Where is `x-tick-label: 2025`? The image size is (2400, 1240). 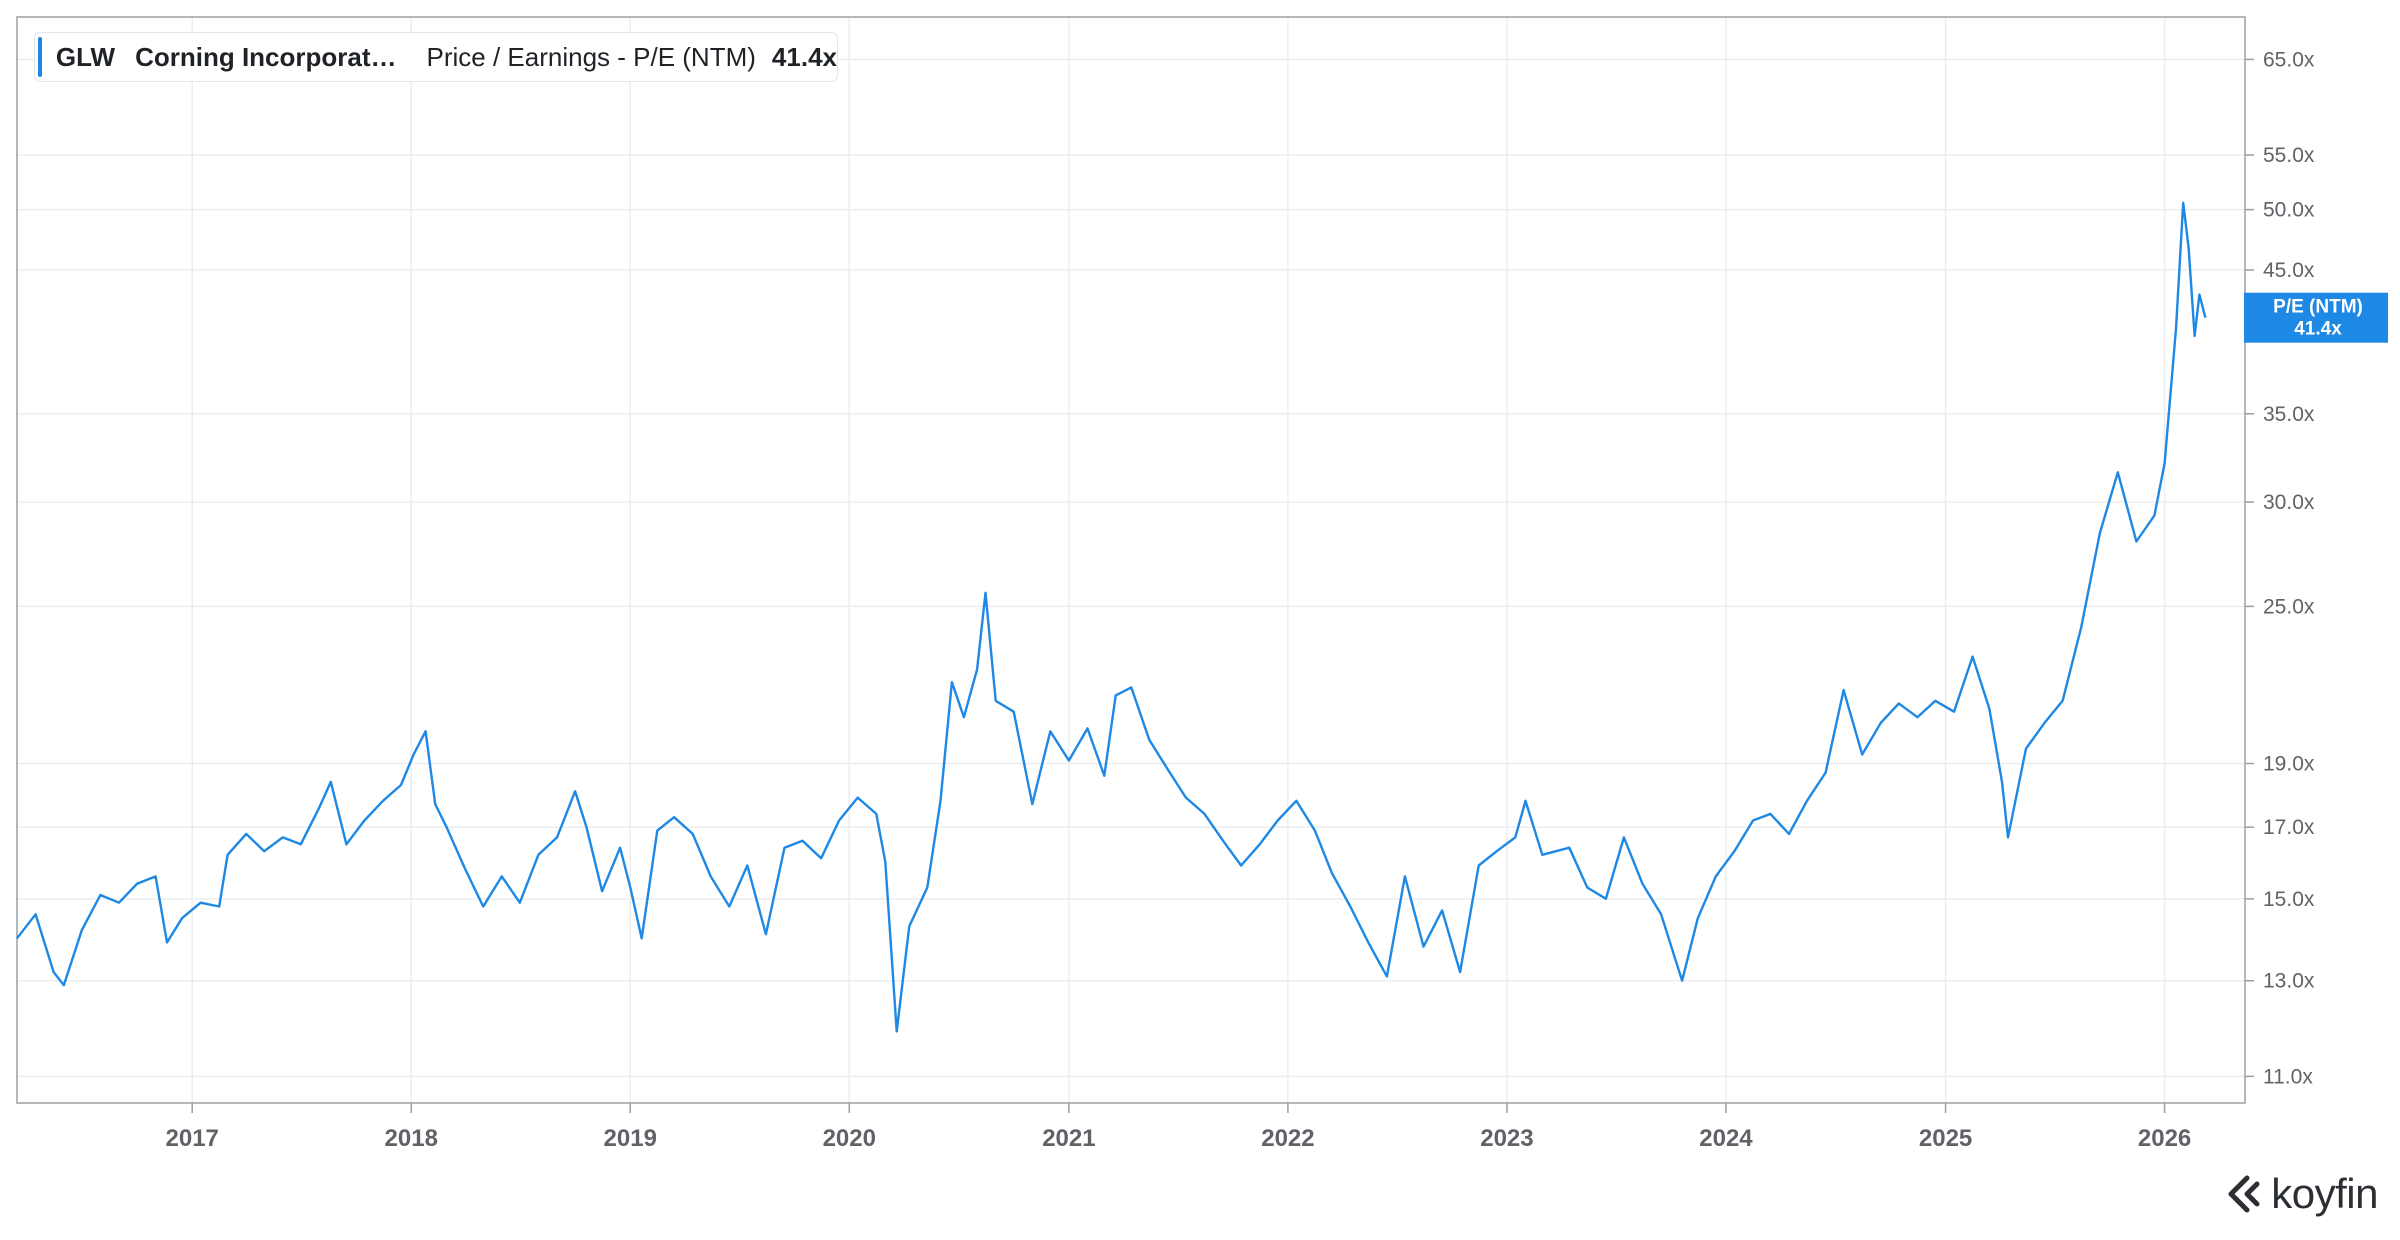
x-tick-label: 2025 is located at coordinates (1945, 1138).